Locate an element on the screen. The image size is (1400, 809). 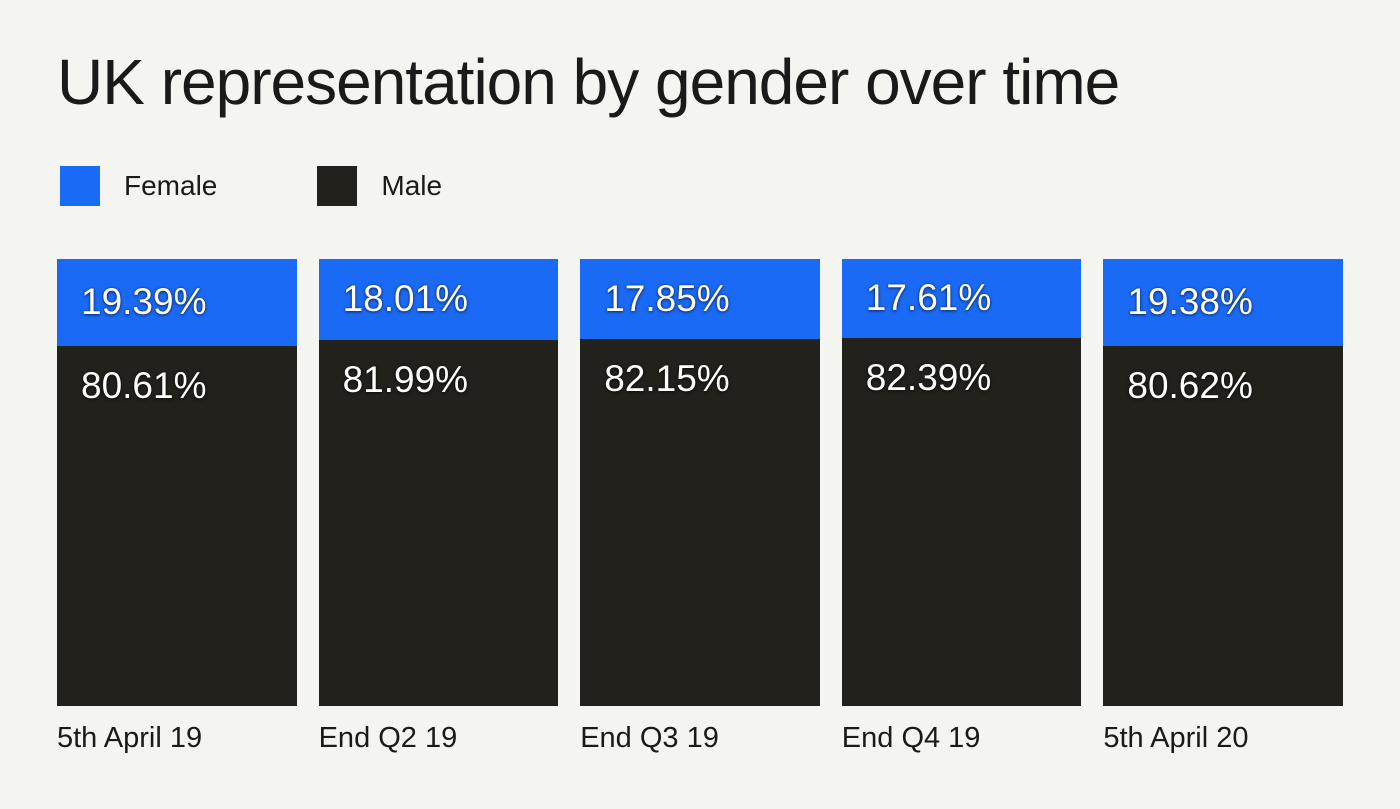
bar-column: 17.61% 82.39% End Q4 19 is located at coordinates (961, 507).